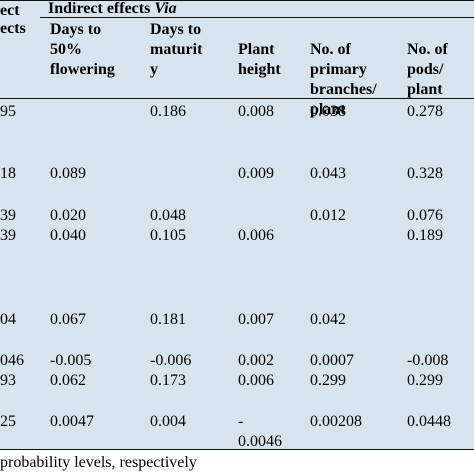 This screenshot has height=474, width=474. What do you see at coordinates (8, 421) in the screenshot?
I see `cell-direct: 25` at bounding box center [8, 421].